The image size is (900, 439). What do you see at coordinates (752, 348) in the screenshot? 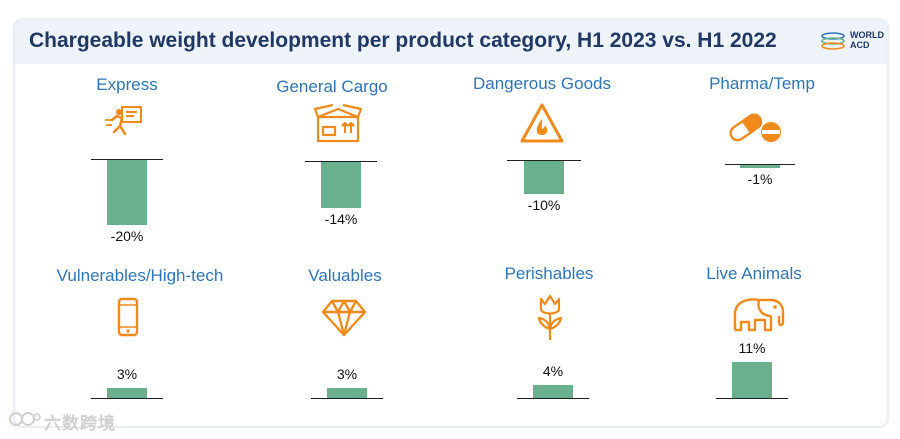
I see `bar-value-label: 11%` at bounding box center [752, 348].